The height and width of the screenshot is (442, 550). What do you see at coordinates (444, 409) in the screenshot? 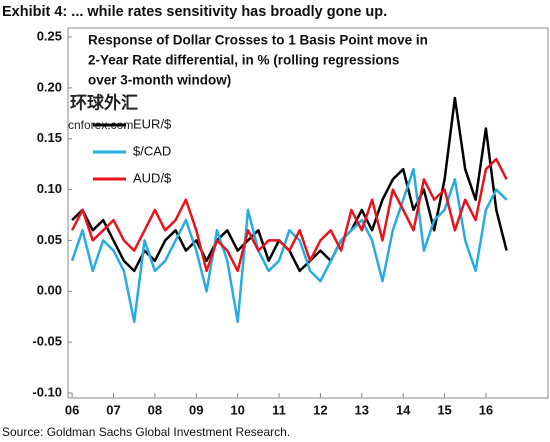
I see `x-tick-label: 15` at bounding box center [444, 409].